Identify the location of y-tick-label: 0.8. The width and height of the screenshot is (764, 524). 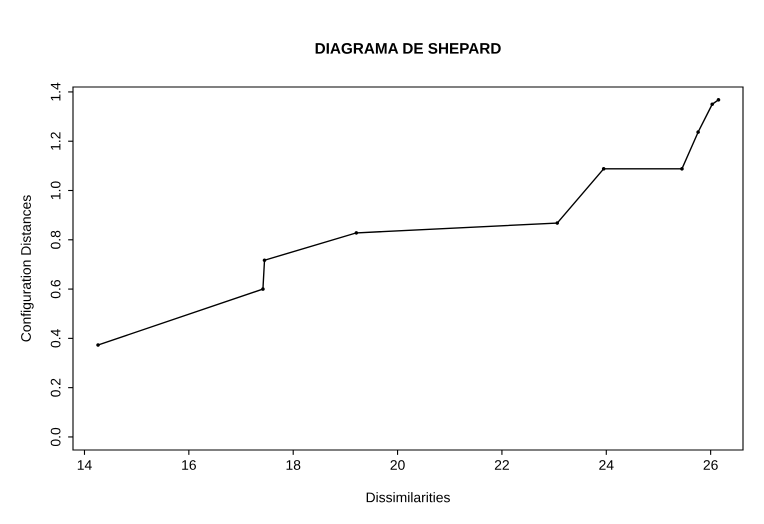
(55, 239).